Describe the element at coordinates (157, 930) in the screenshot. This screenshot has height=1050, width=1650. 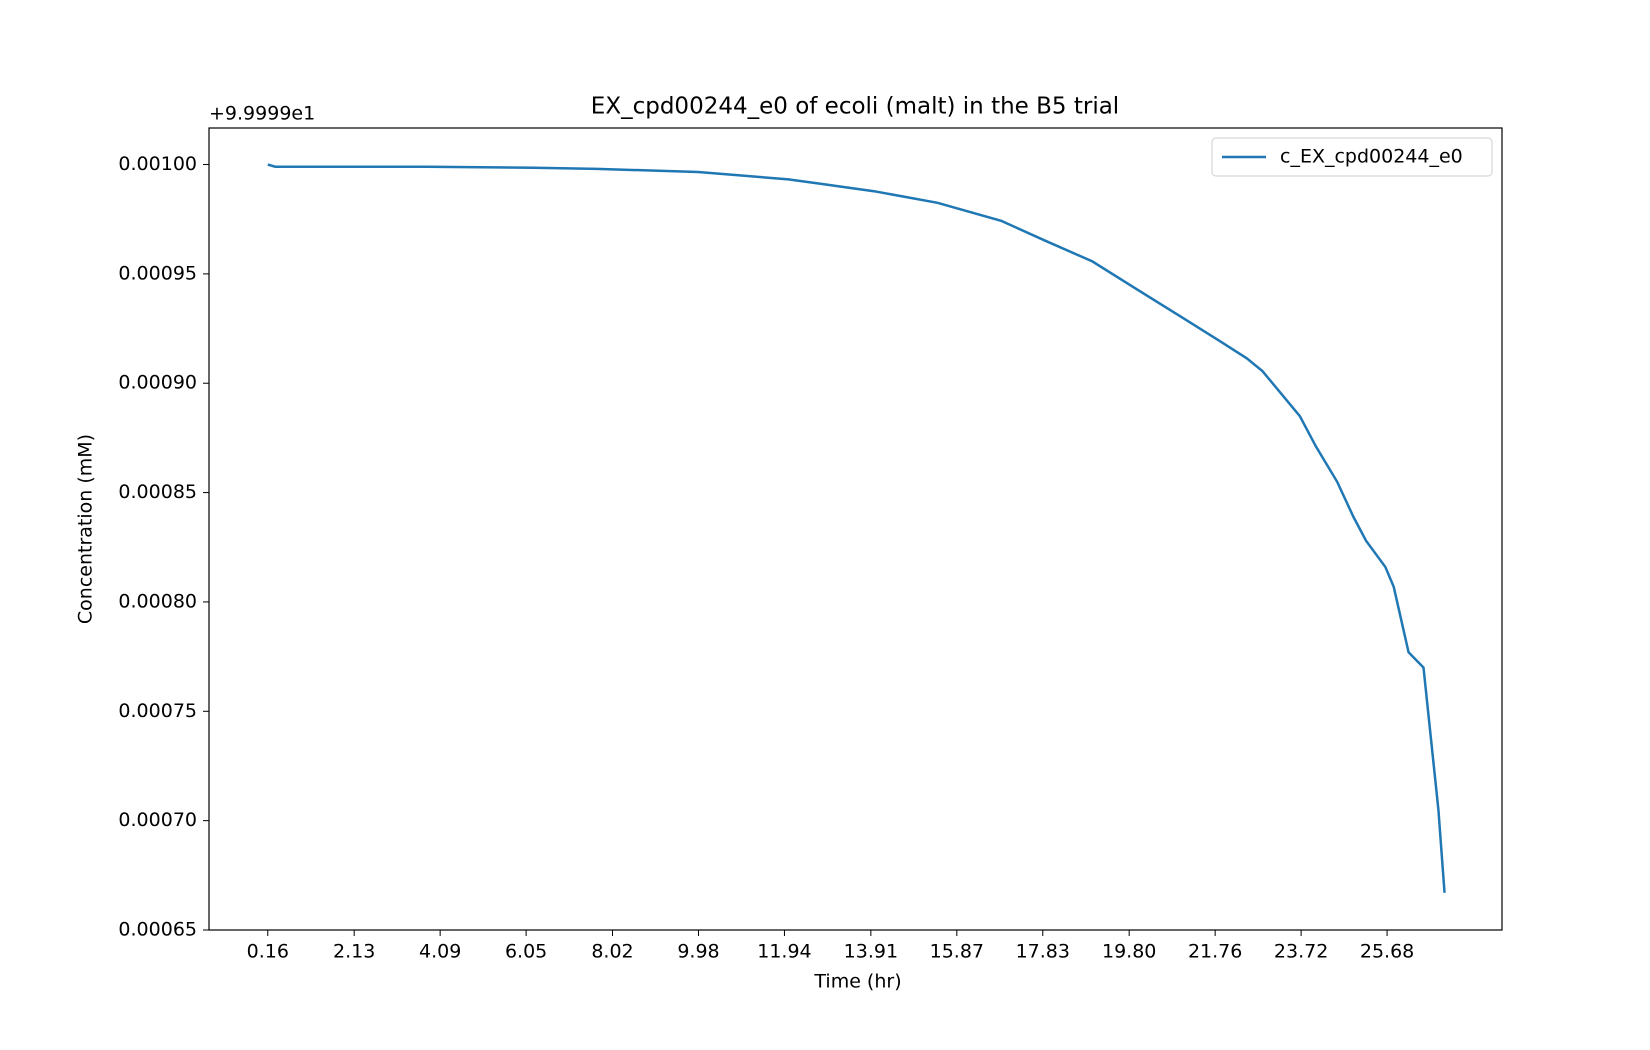
I see `y-tick-label: 0.00065` at that location.